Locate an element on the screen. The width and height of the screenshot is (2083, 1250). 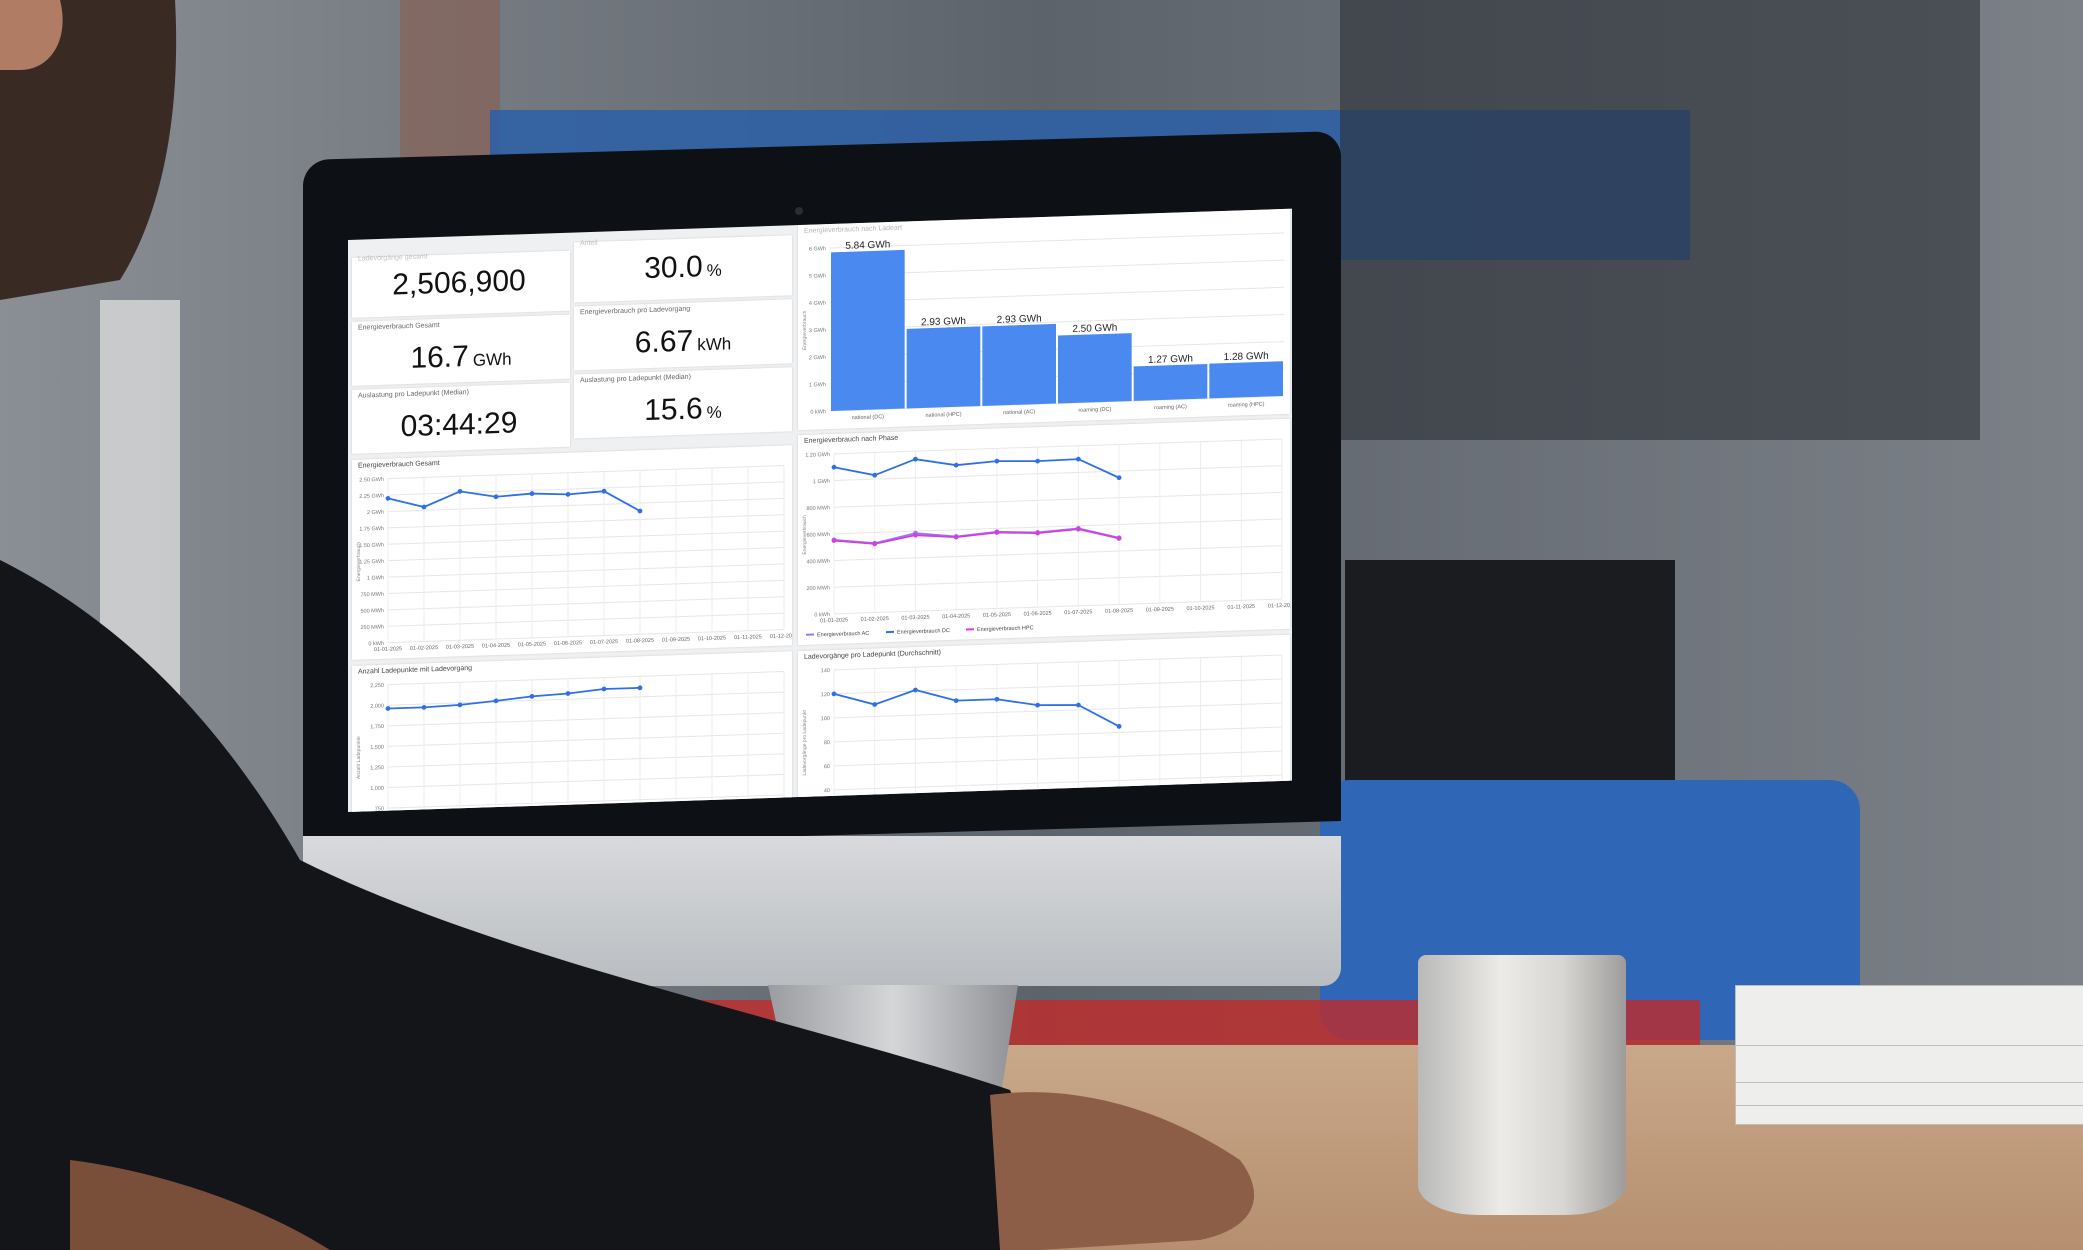
data-label: 2.50 GWh is located at coordinates (1094, 329).